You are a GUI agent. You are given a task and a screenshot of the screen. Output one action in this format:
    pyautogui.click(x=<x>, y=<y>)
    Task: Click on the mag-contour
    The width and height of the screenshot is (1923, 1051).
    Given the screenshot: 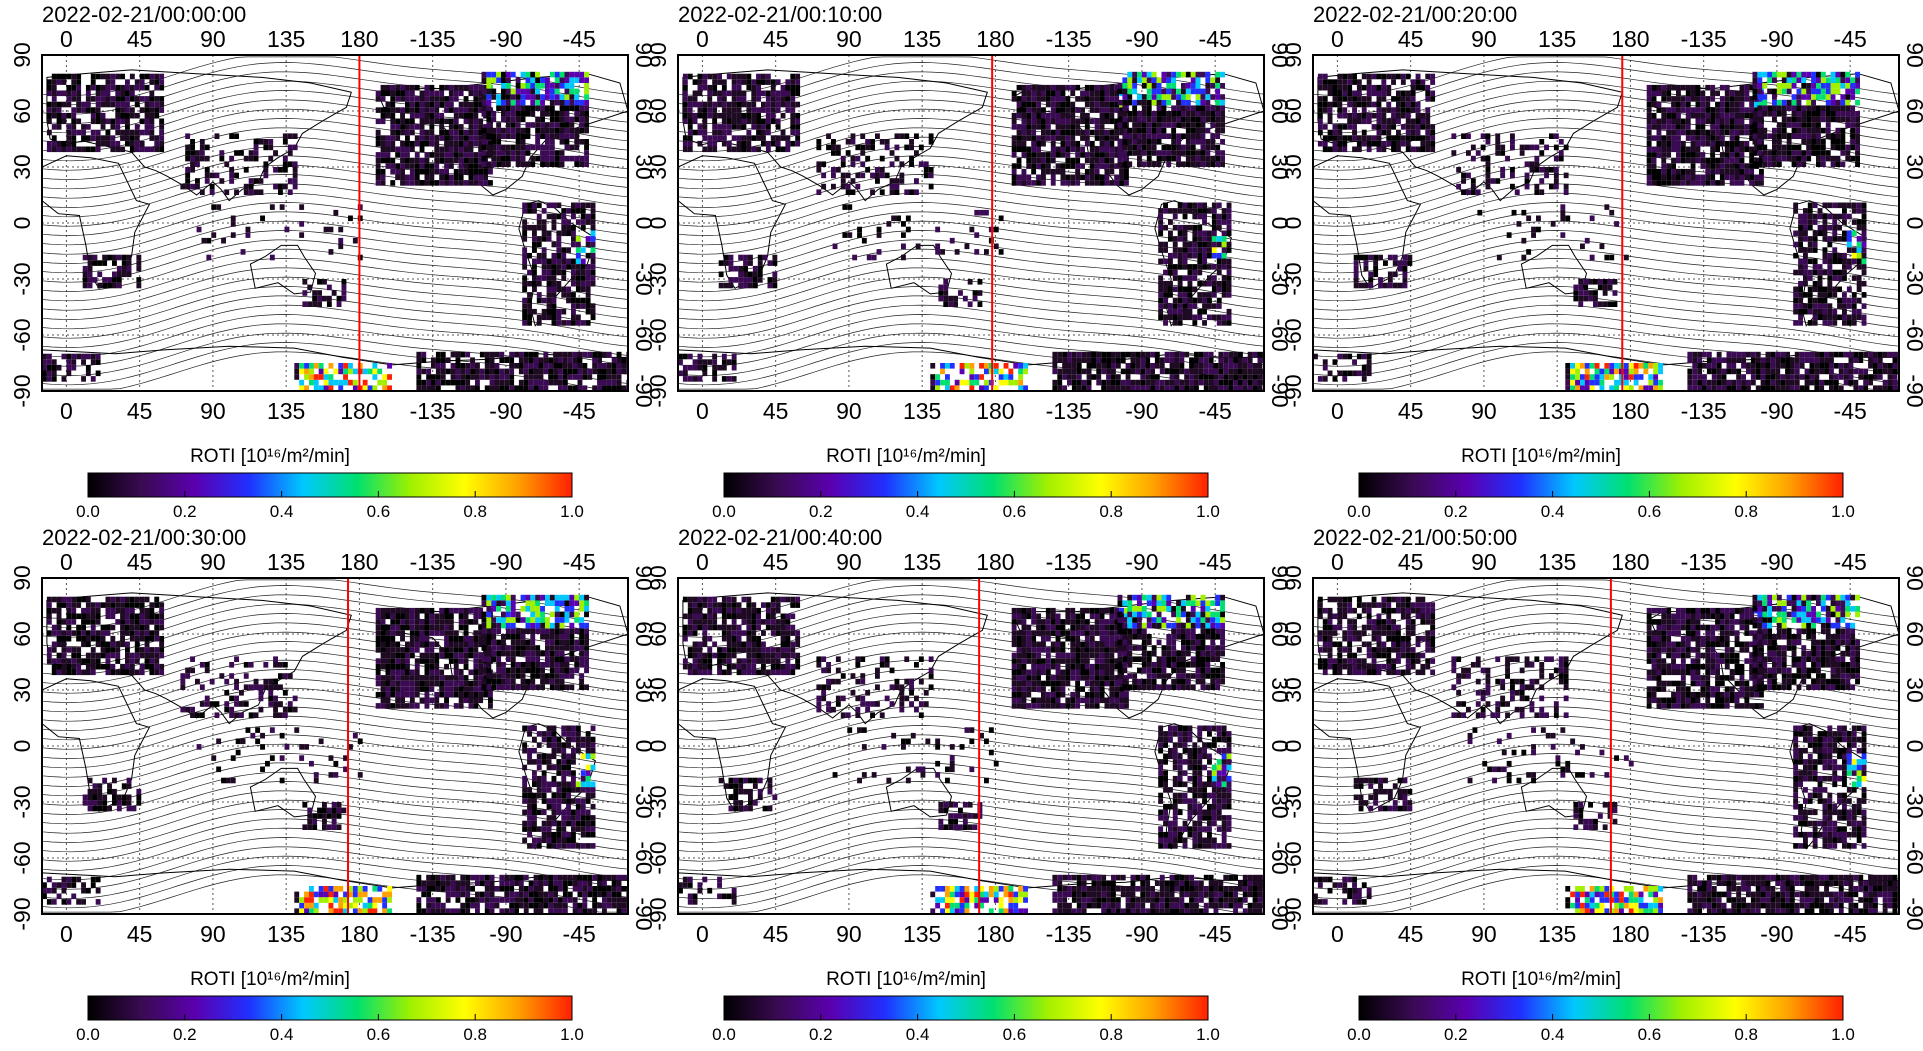 What is the action you would take?
    pyautogui.click(x=971, y=168)
    